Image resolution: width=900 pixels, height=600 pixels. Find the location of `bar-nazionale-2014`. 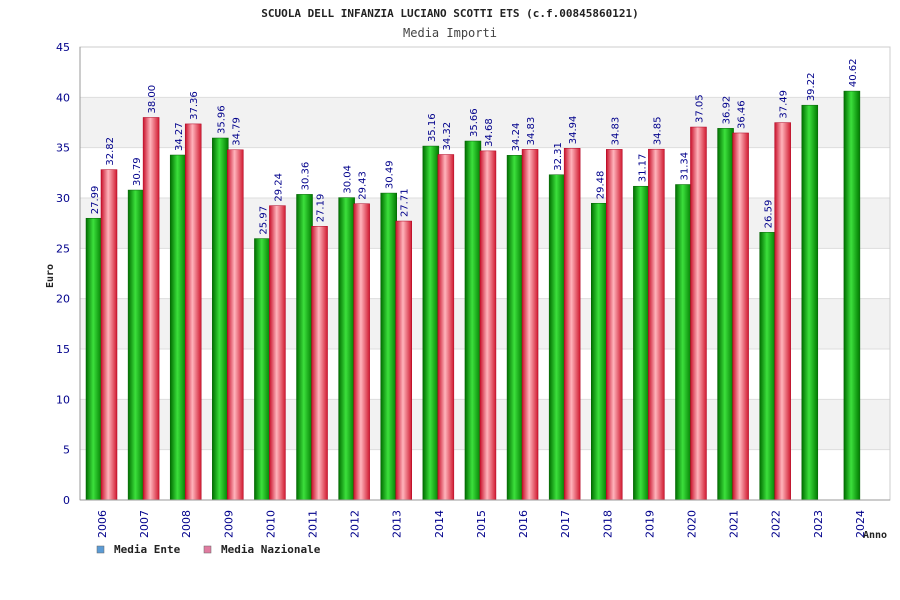

bar-nazionale-2014 is located at coordinates (446, 327).